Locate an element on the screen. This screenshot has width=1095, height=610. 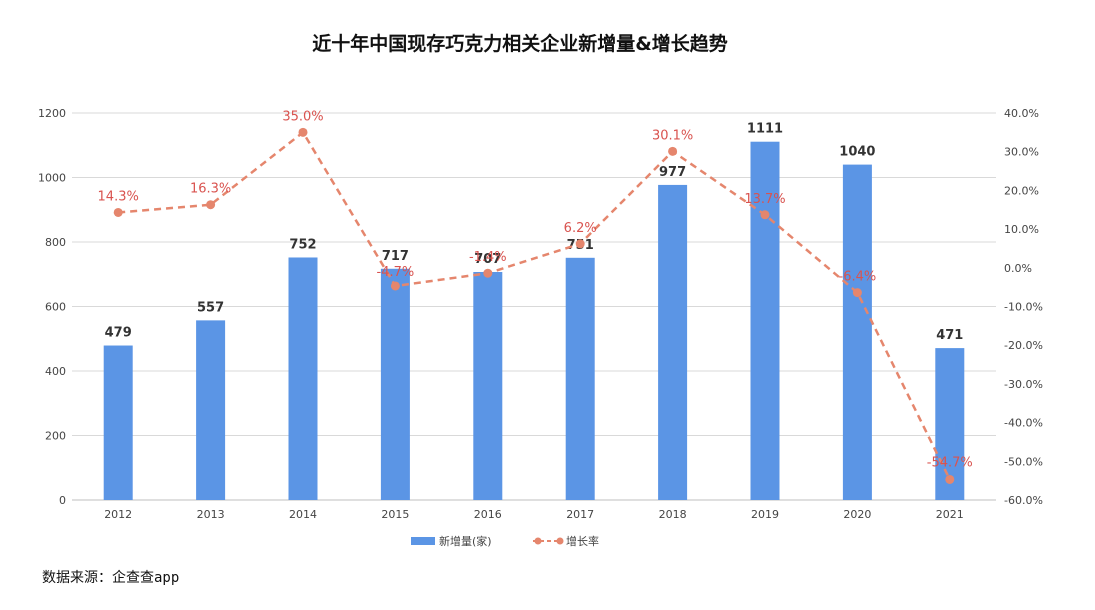
x-tick-label: 2012 is located at coordinates (118, 514).